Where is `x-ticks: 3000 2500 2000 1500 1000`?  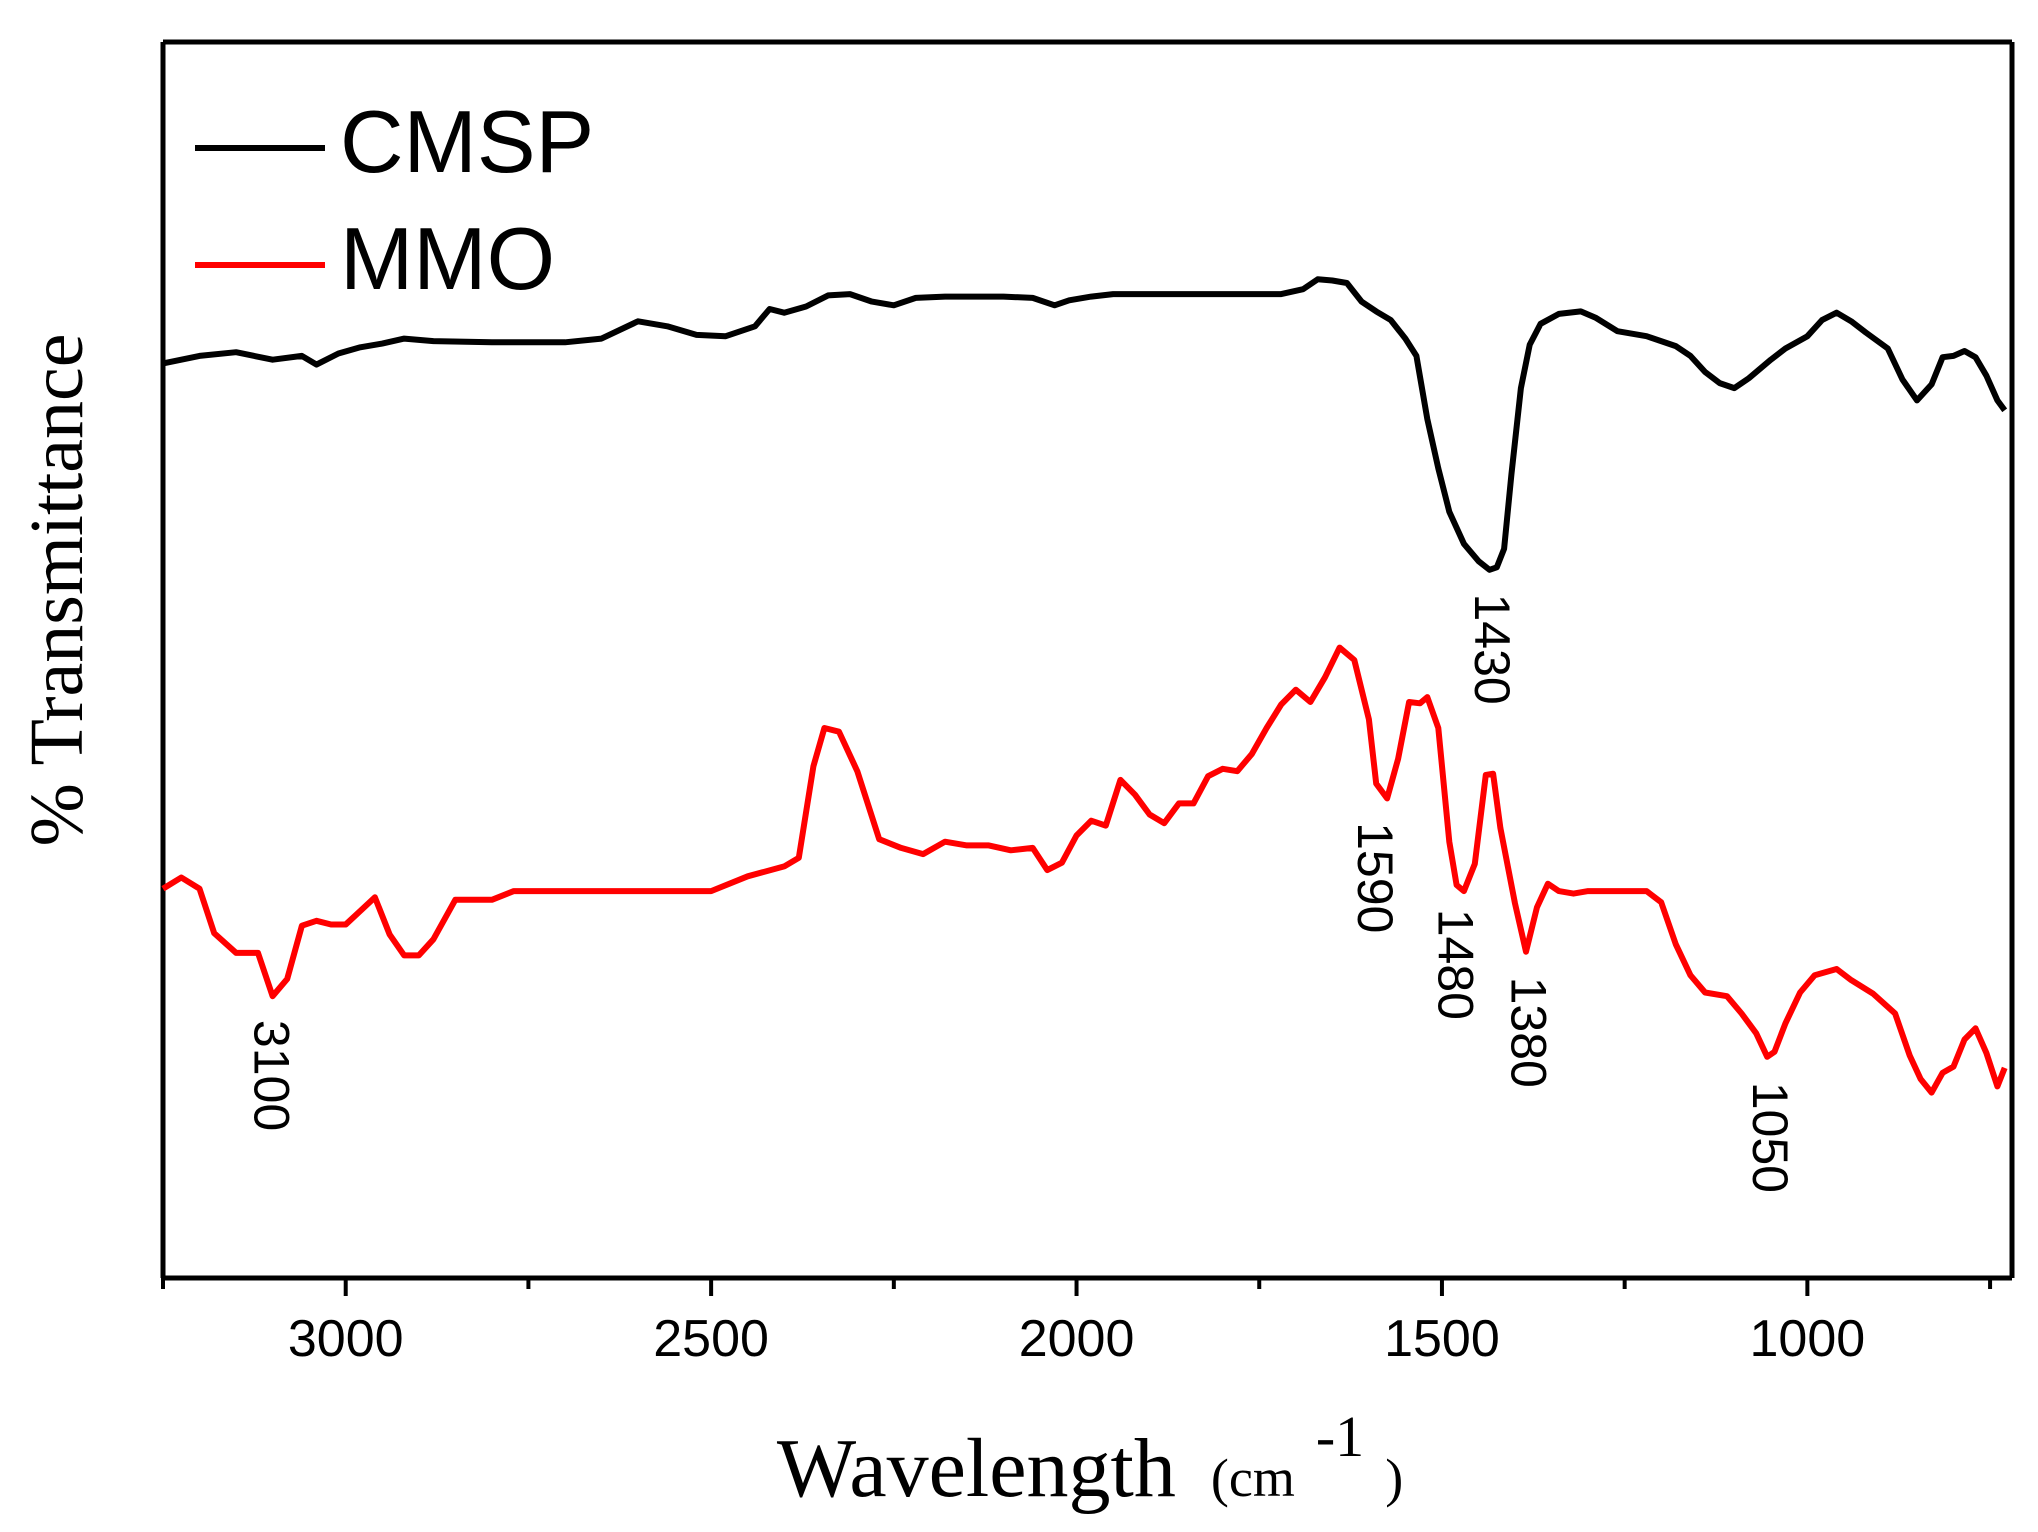 x-ticks: 3000 2500 2000 1500 1000 is located at coordinates (1077, 1323).